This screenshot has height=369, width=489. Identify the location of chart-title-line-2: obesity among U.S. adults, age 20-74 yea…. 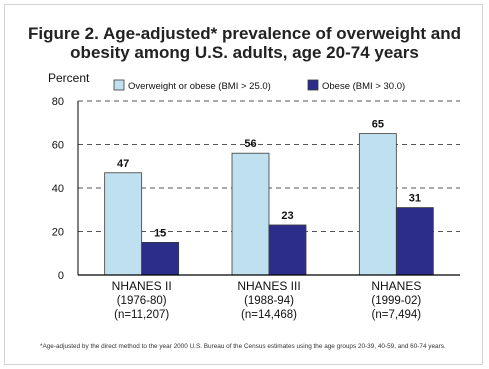
(244, 52).